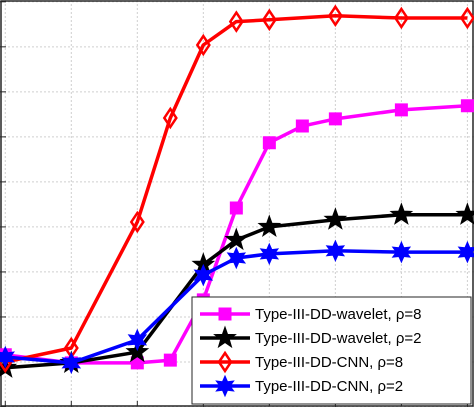 The width and height of the screenshot is (474, 407). Describe the element at coordinates (338, 314) in the screenshot. I see `legend-label: Type-III-DD-wavelet, ρ=8` at that location.